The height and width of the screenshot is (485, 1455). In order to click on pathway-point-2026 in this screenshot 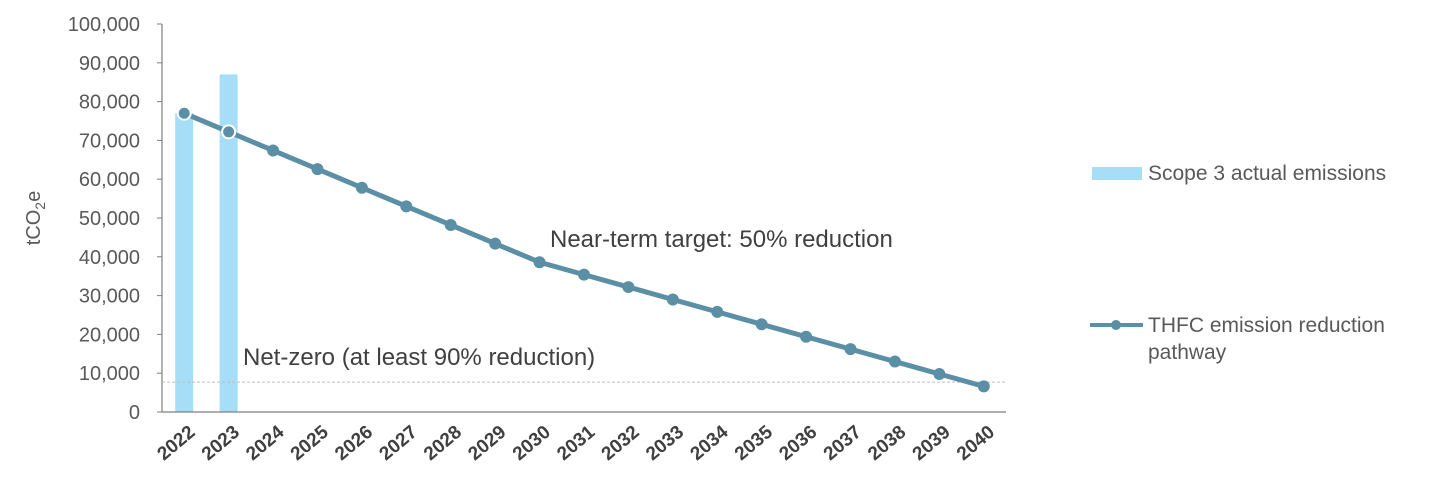, I will do `click(361, 187)`.